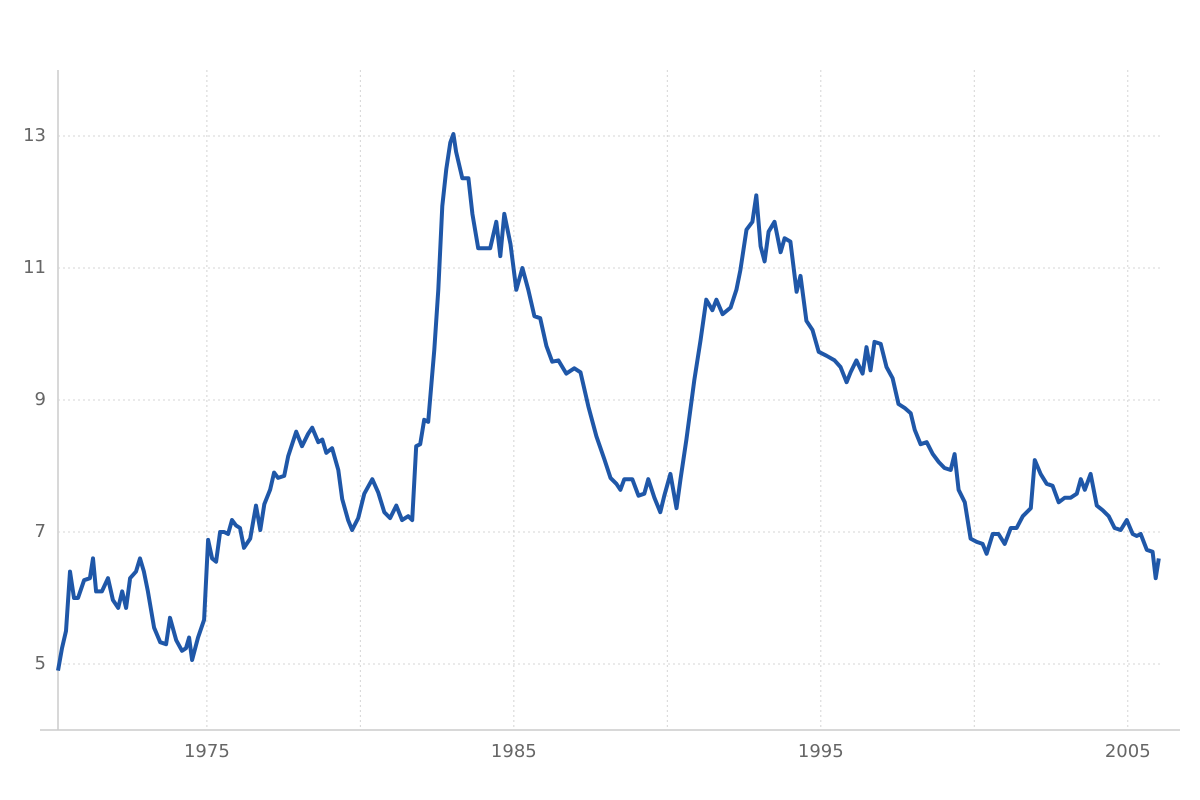 The height and width of the screenshot is (800, 1200). I want to click on x-tick-label: 2005, so click(1128, 751).